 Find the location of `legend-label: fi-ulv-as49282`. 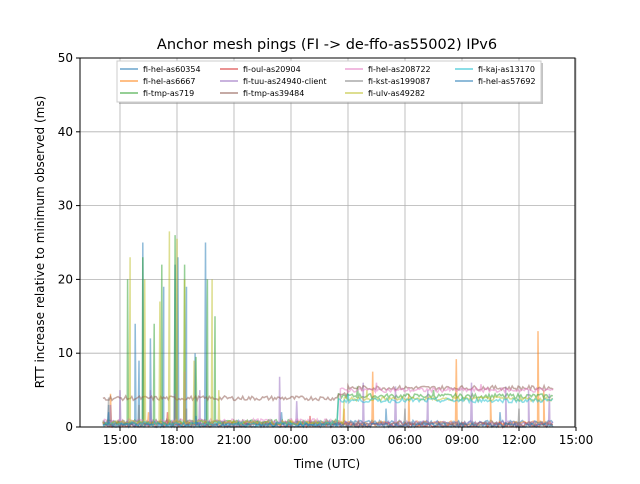

legend-label: fi-ulv-as49282 is located at coordinates (396, 93).